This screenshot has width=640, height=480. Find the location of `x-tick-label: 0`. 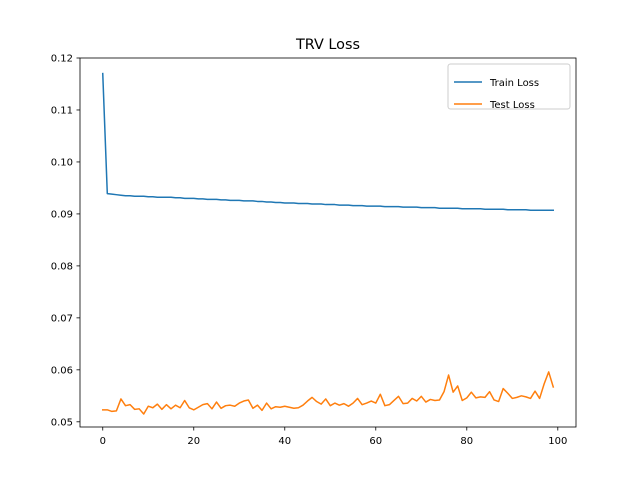

x-tick-label: 0 is located at coordinates (103, 441).